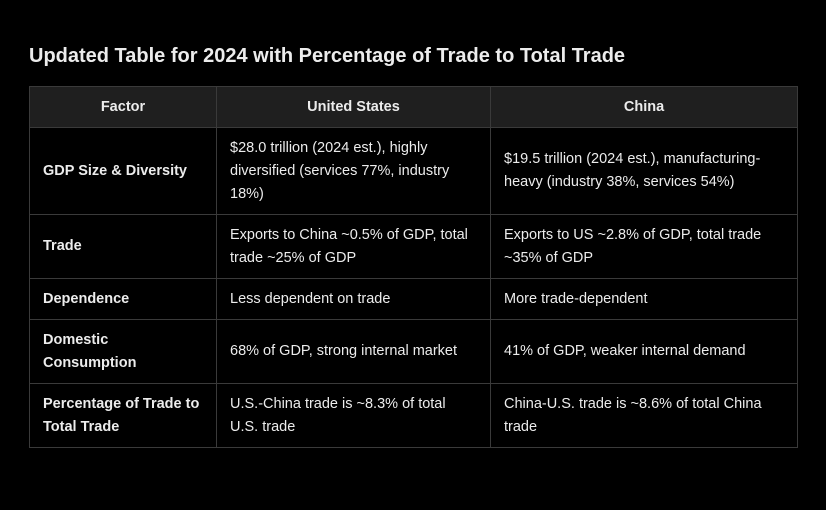 The image size is (826, 510). I want to click on factor-cell: GDP Size & Diversity, so click(123, 171).